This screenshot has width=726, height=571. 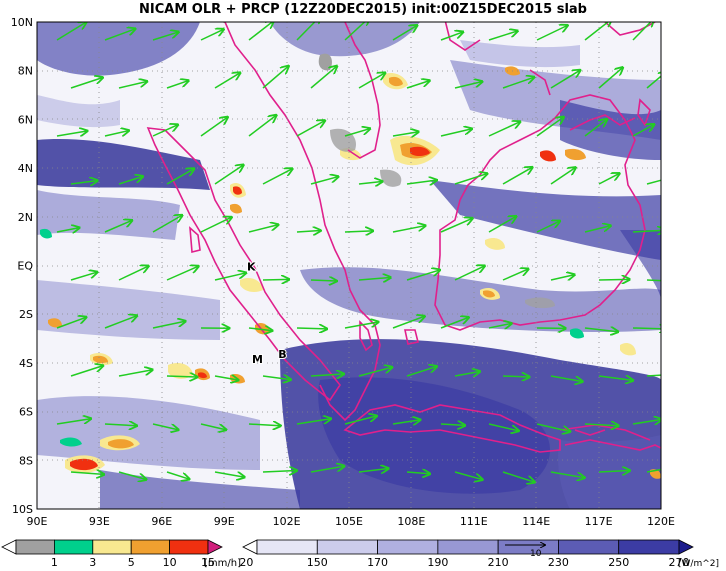 I want to click on colorbar-label: 250, so click(x=618, y=562).